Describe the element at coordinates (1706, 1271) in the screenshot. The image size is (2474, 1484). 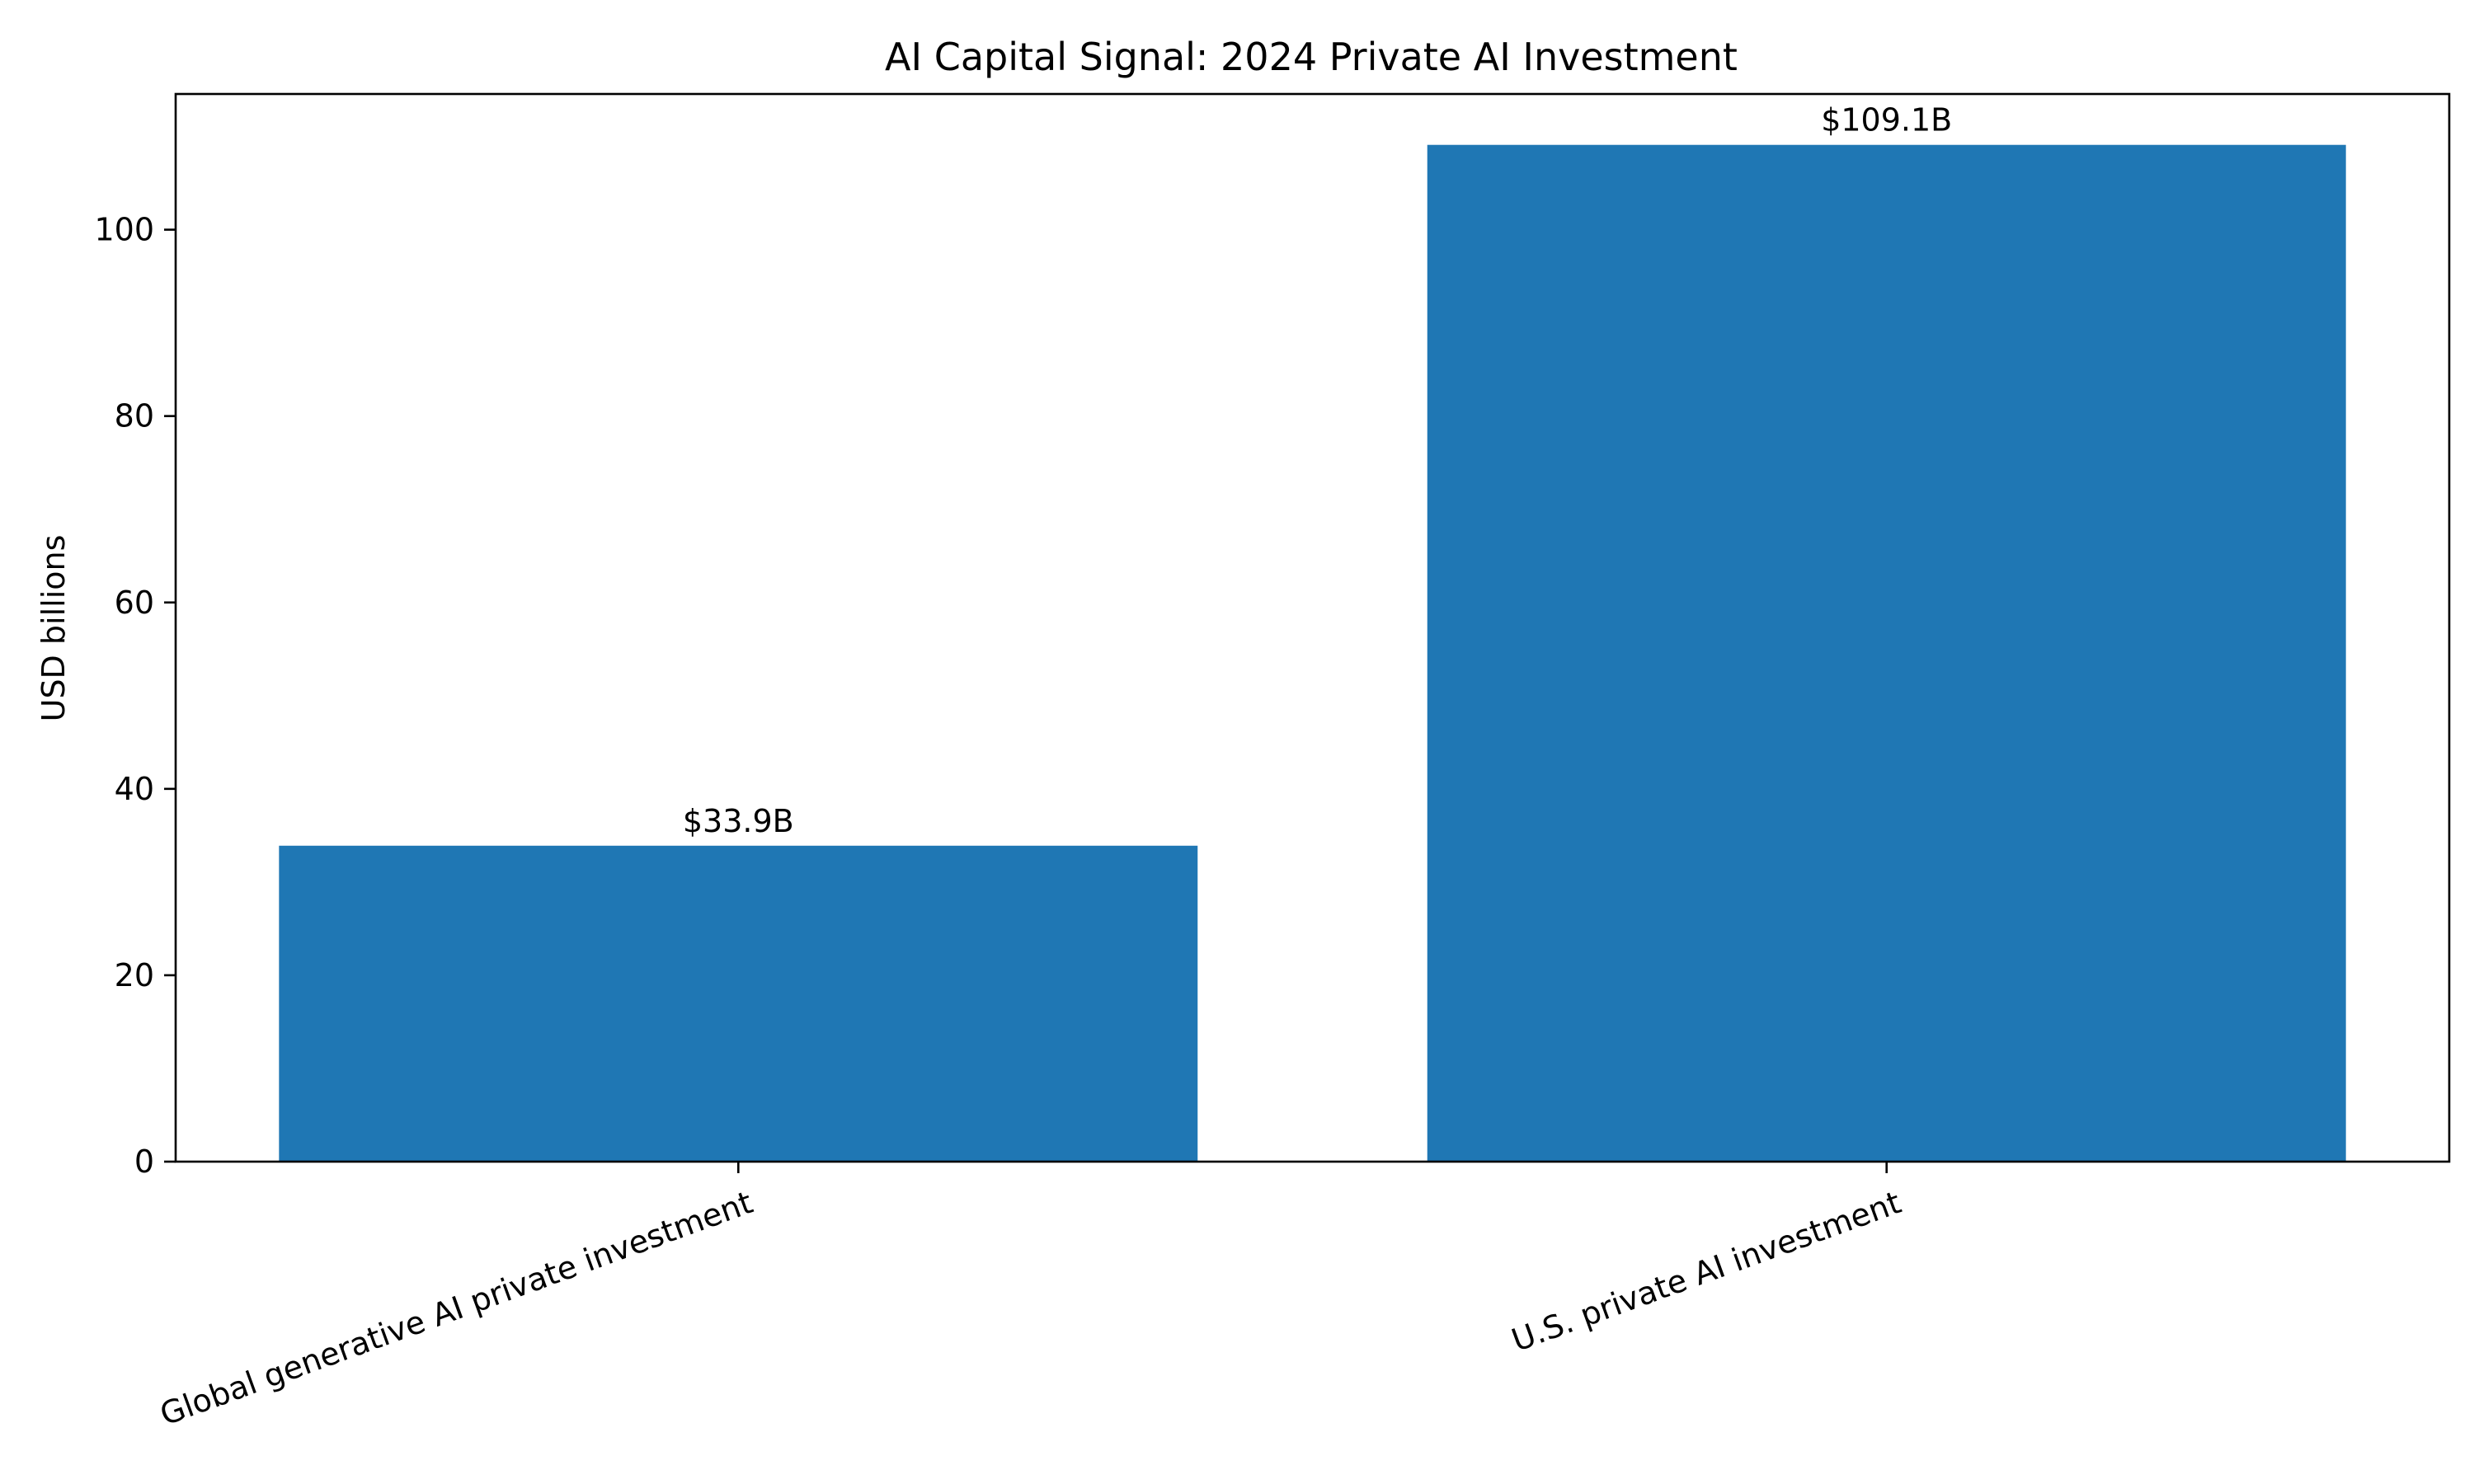
I see `x-tick-label: U.S. private AI investment` at that location.